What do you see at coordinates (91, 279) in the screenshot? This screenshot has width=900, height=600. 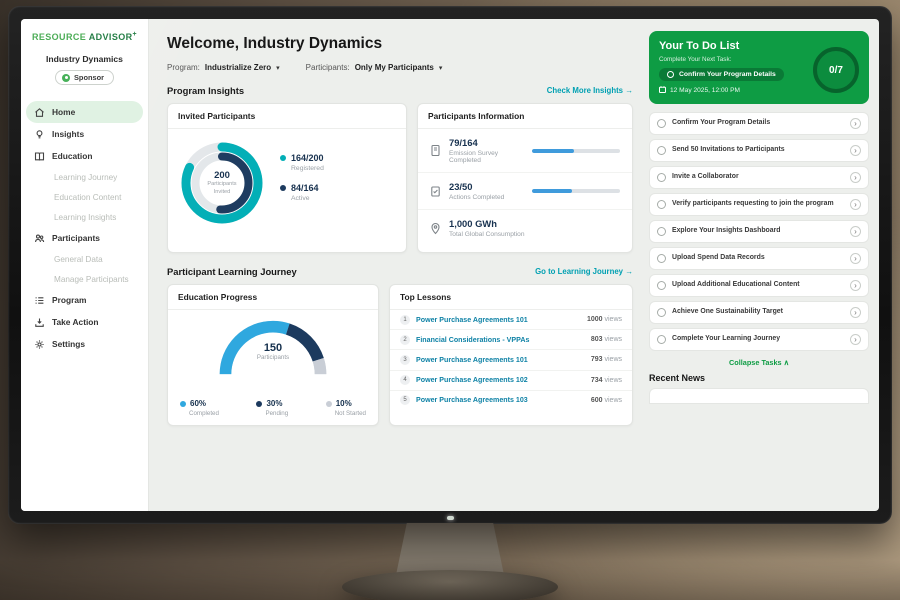 I see `sidebar-item-label: Manage Participants` at bounding box center [91, 279].